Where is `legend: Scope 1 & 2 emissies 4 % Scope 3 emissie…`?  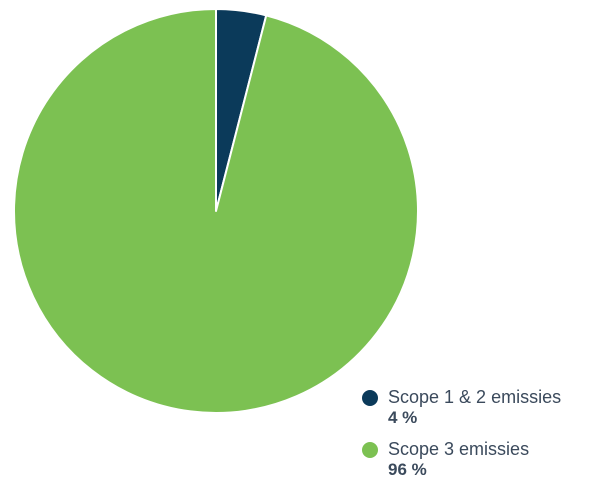 legend: Scope 1 & 2 emissies 4 % Scope 3 emissie… is located at coordinates (481, 438).